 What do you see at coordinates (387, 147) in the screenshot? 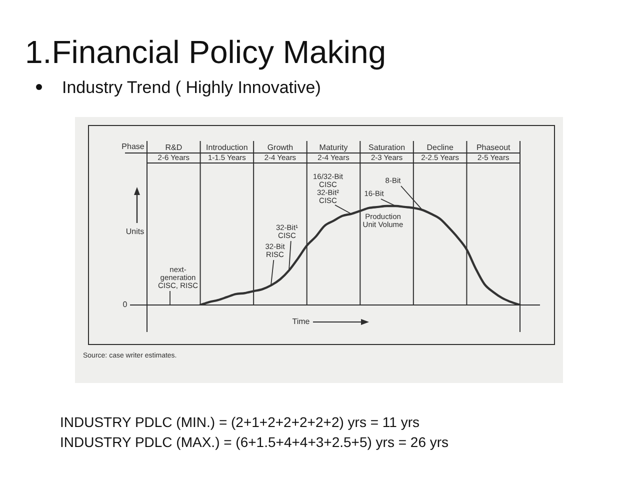
I see `x-tick-label: Saturation` at bounding box center [387, 147].